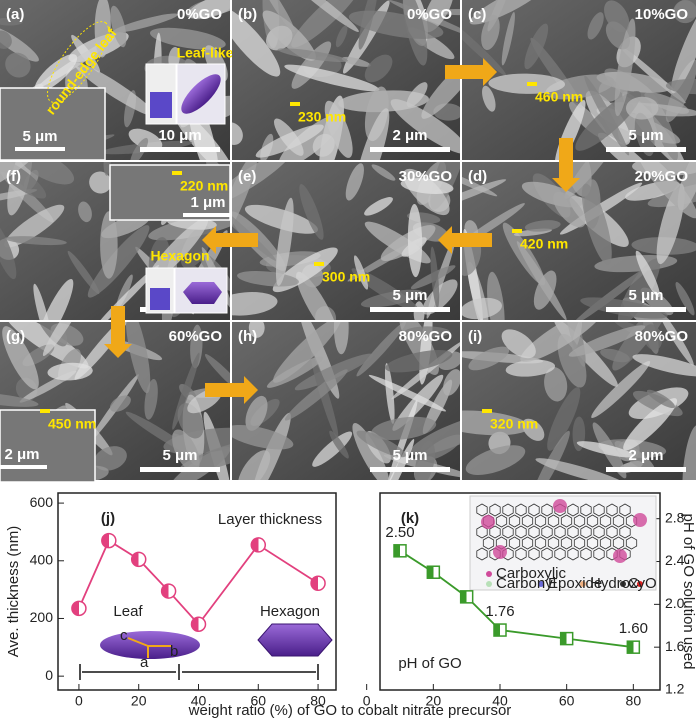  What do you see at coordinates (258, 701) in the screenshot?
I see `x-tick-label: 60` at bounding box center [258, 701].